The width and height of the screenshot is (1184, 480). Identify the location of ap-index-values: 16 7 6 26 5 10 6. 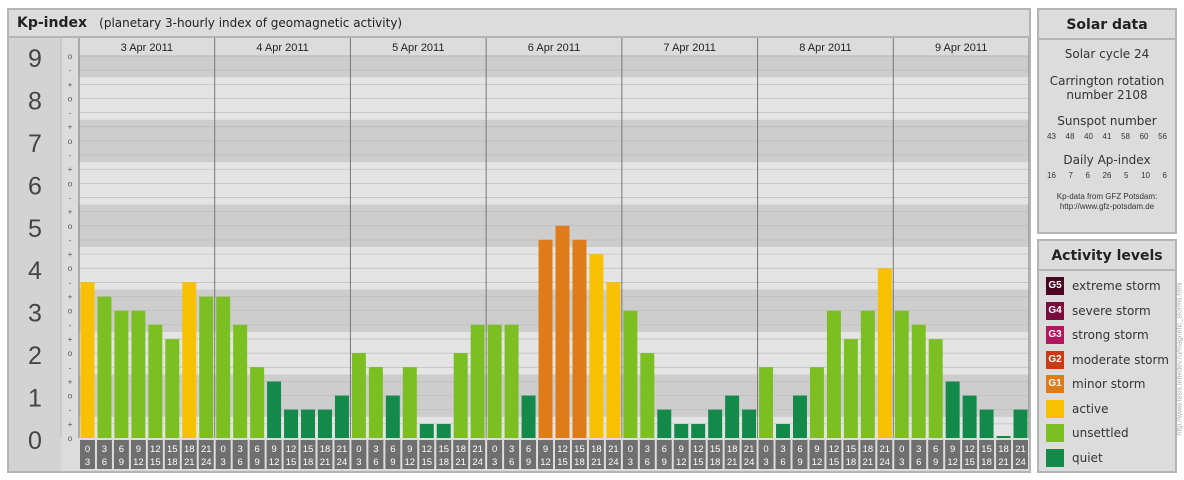
(1107, 175).